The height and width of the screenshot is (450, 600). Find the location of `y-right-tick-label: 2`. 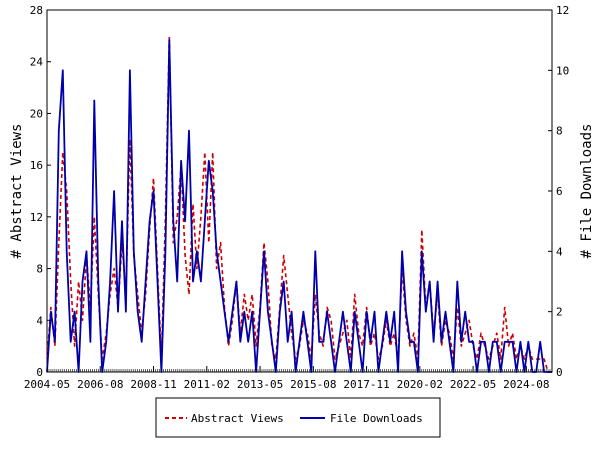

y-right-tick-label: 2 is located at coordinates (559, 312).